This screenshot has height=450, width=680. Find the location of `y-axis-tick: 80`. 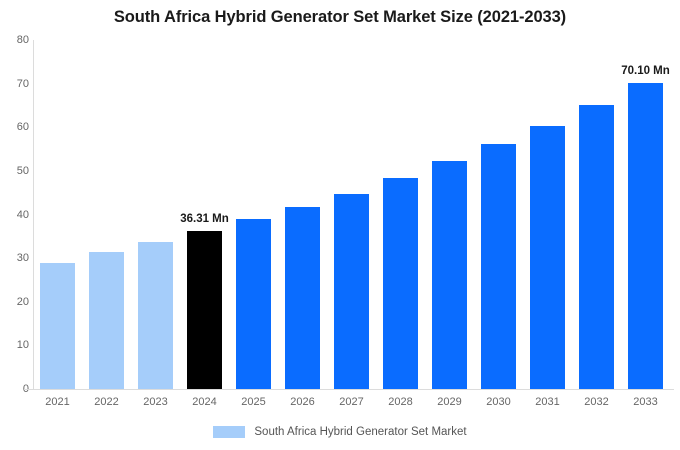

y-axis-tick: 80 is located at coordinates (22, 40).